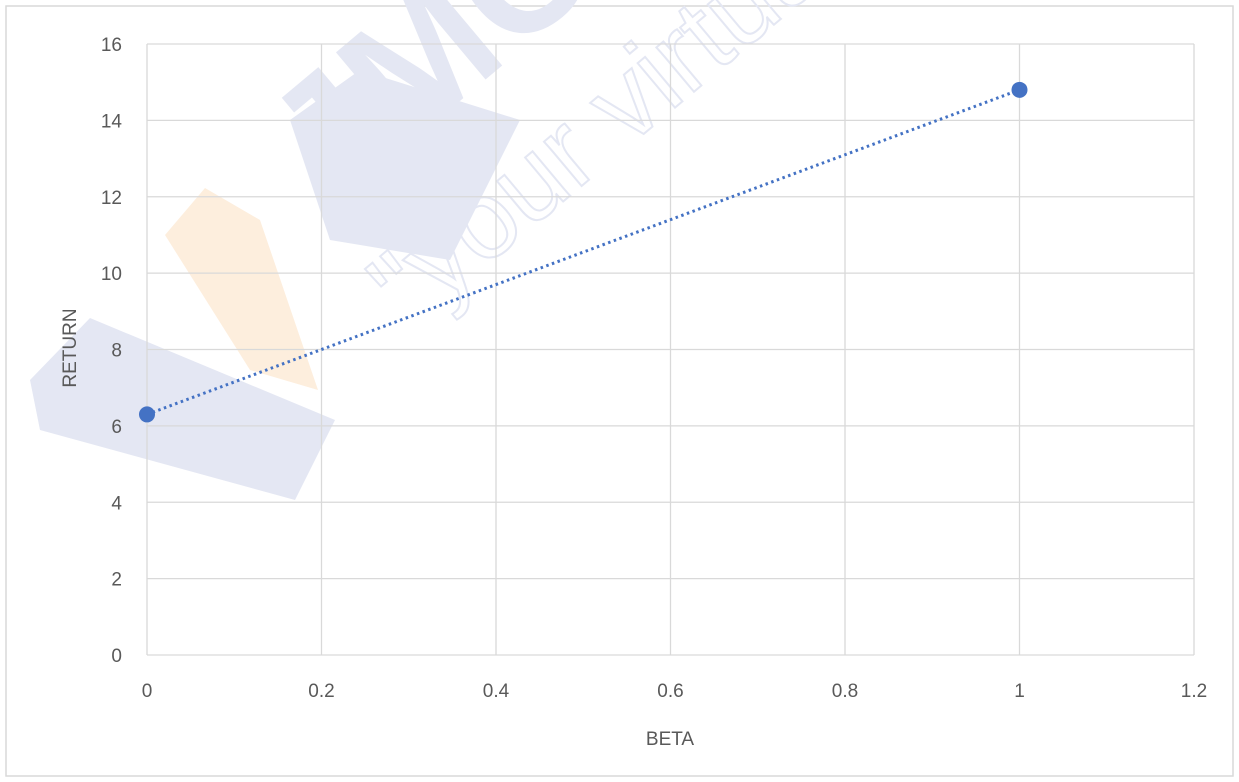  Describe the element at coordinates (241, 289) in the screenshot. I see `watermark-orange-prism` at that location.